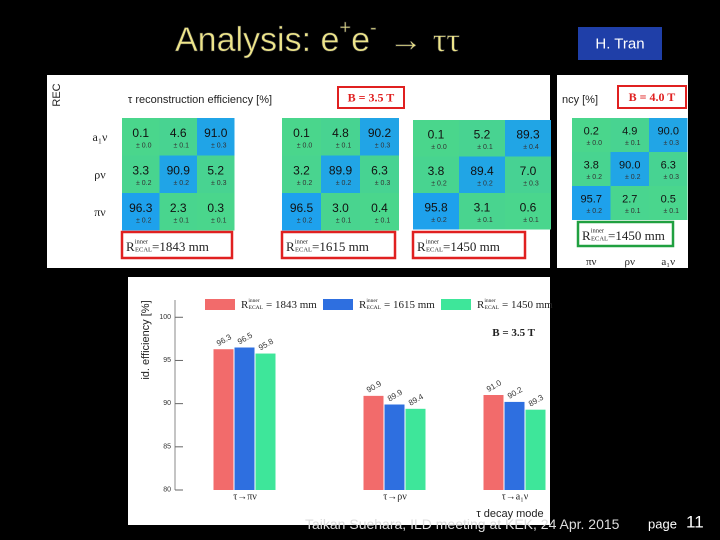 The height and width of the screenshot is (540, 720). What do you see at coordinates (178, 133) in the screenshot?
I see `cell-value: 4.6` at bounding box center [178, 133].